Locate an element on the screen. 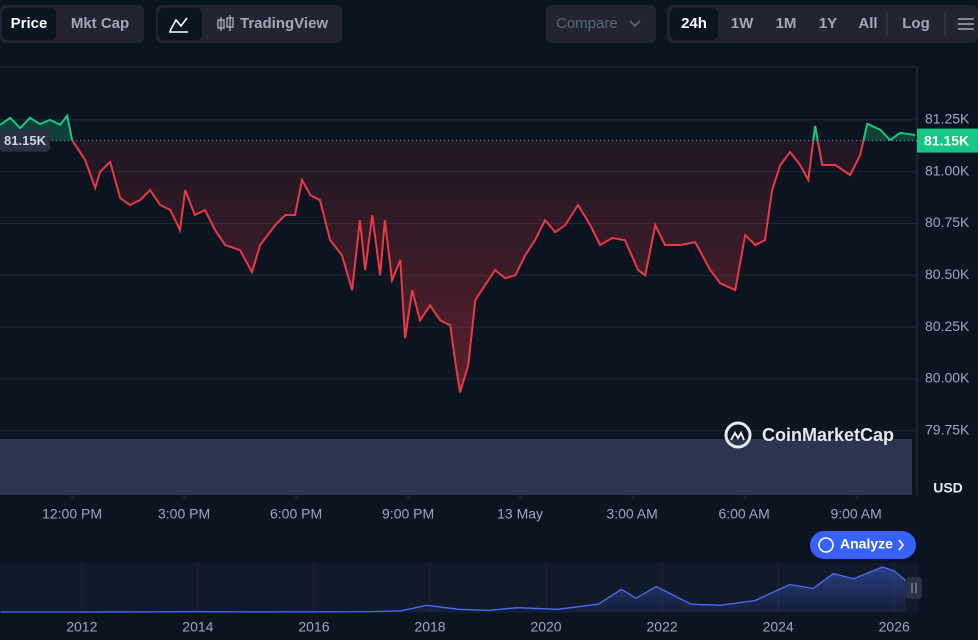 The image size is (978, 640). x-tick-label: 9:00 PM is located at coordinates (408, 514).